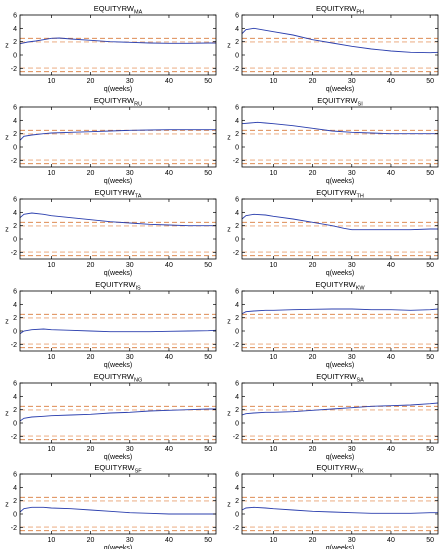 This screenshot has width=444, height=549. Describe the element at coordinates (340, 378) in the screenshot. I see `chart-title: EQUITYRWSA` at that location.